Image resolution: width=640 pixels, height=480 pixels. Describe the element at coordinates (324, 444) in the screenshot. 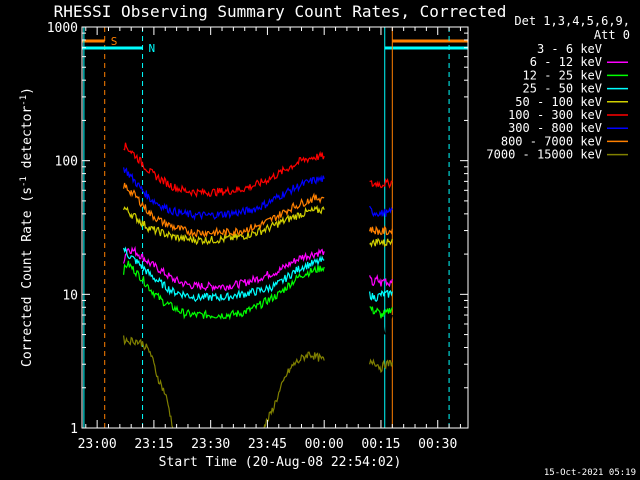

I see `x-tick-label: 00:00` at that location.